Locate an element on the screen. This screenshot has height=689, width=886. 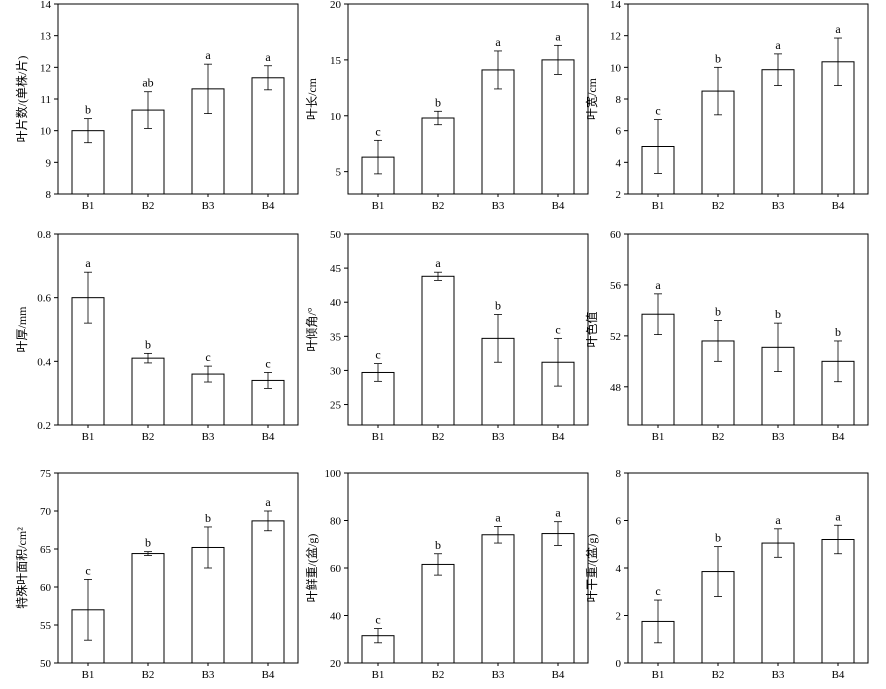
y-tick-label: 45 is located at coordinates (336, 269).